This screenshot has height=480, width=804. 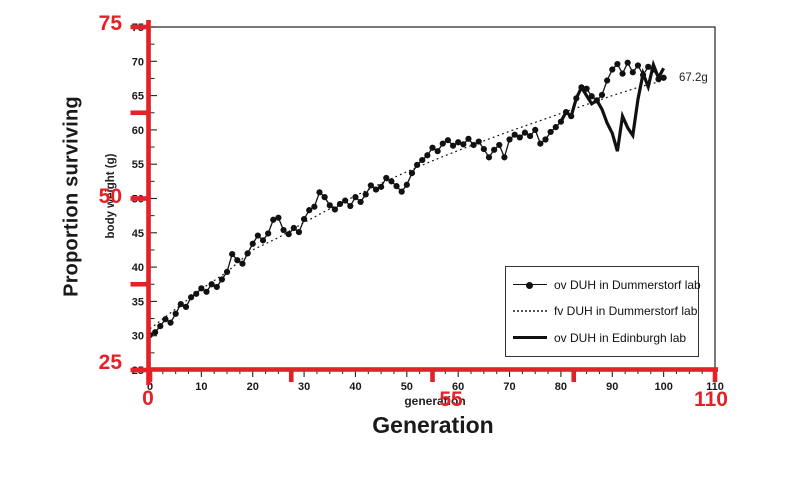 I want to click on x-tick-label: 30, so click(x=304, y=387).